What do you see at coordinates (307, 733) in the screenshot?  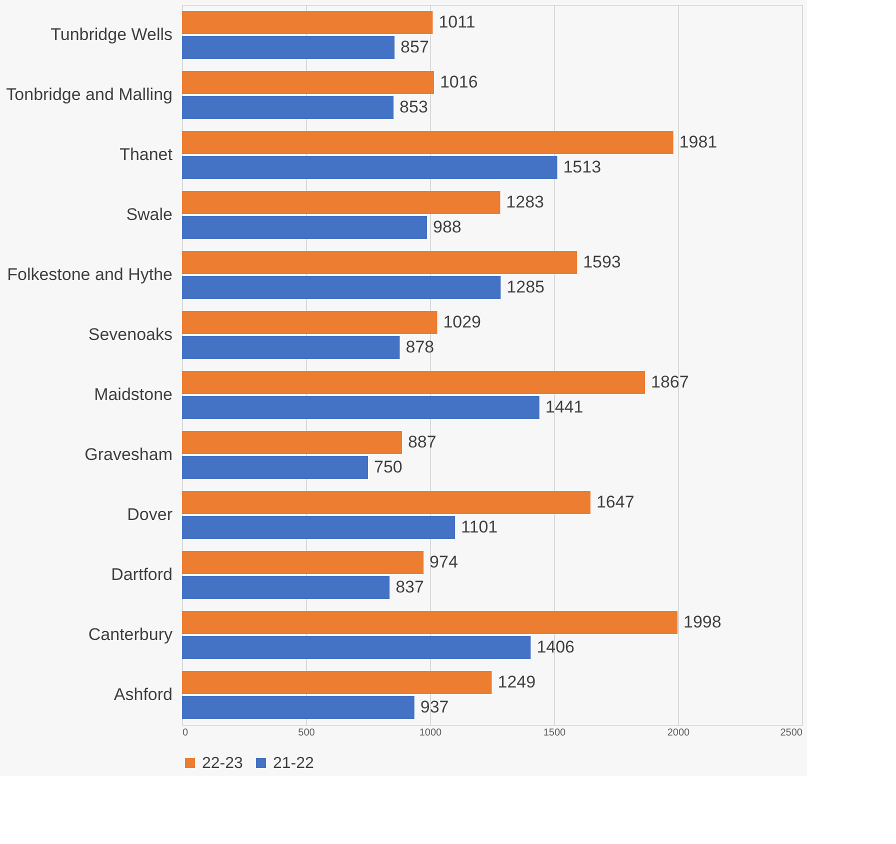 I see `x-tick-label: 500` at bounding box center [307, 733].